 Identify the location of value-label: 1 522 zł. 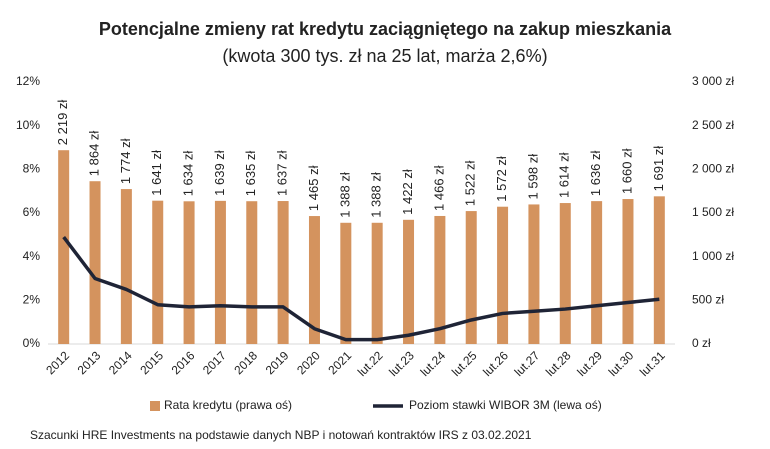
(470, 183).